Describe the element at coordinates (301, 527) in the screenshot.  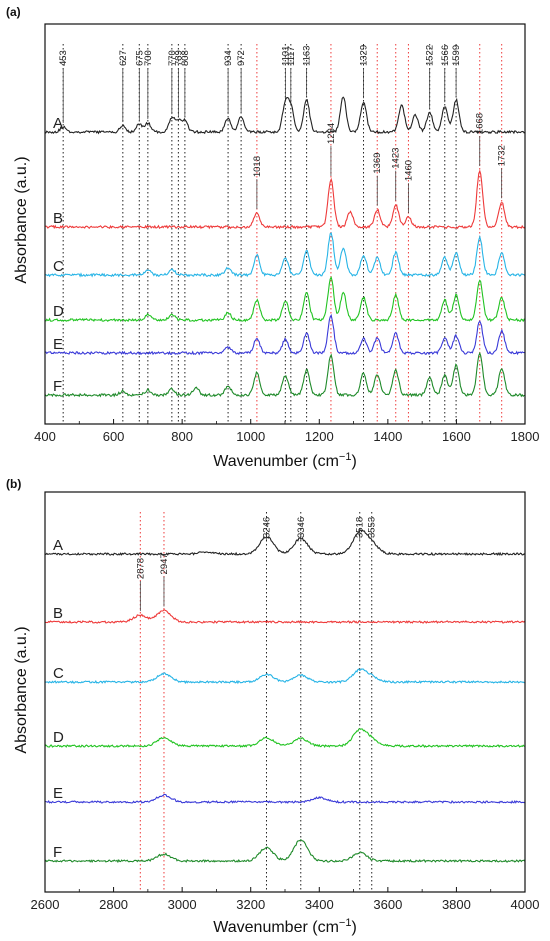
I see `peak-annotation: 3346` at that location.